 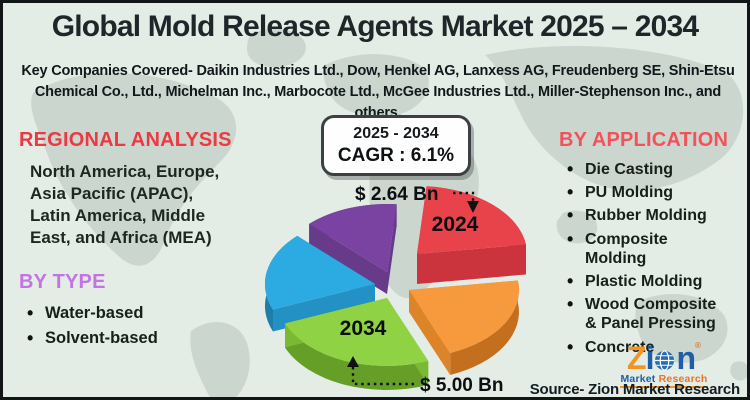 I want to click on pie-slice-2034, so click(x=357, y=344).